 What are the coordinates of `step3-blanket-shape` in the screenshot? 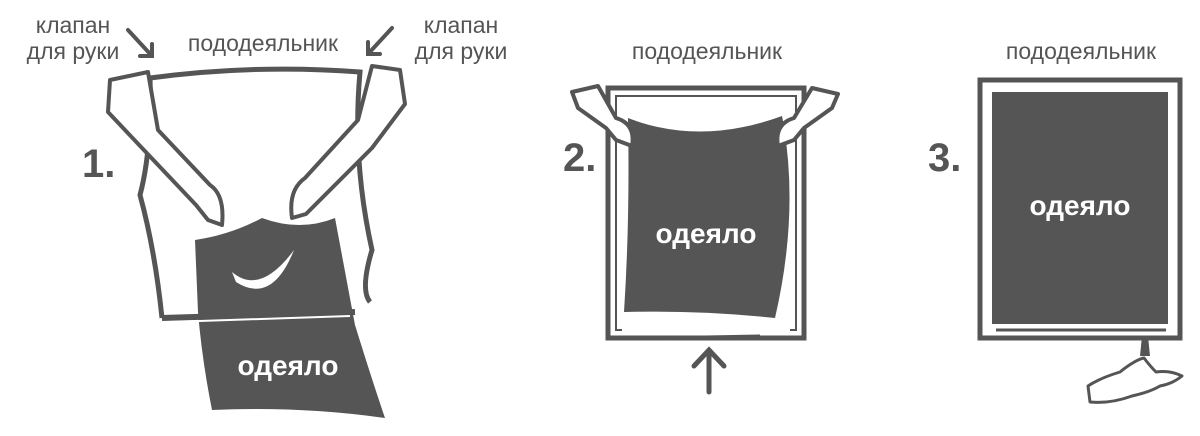 It's located at (1080, 208).